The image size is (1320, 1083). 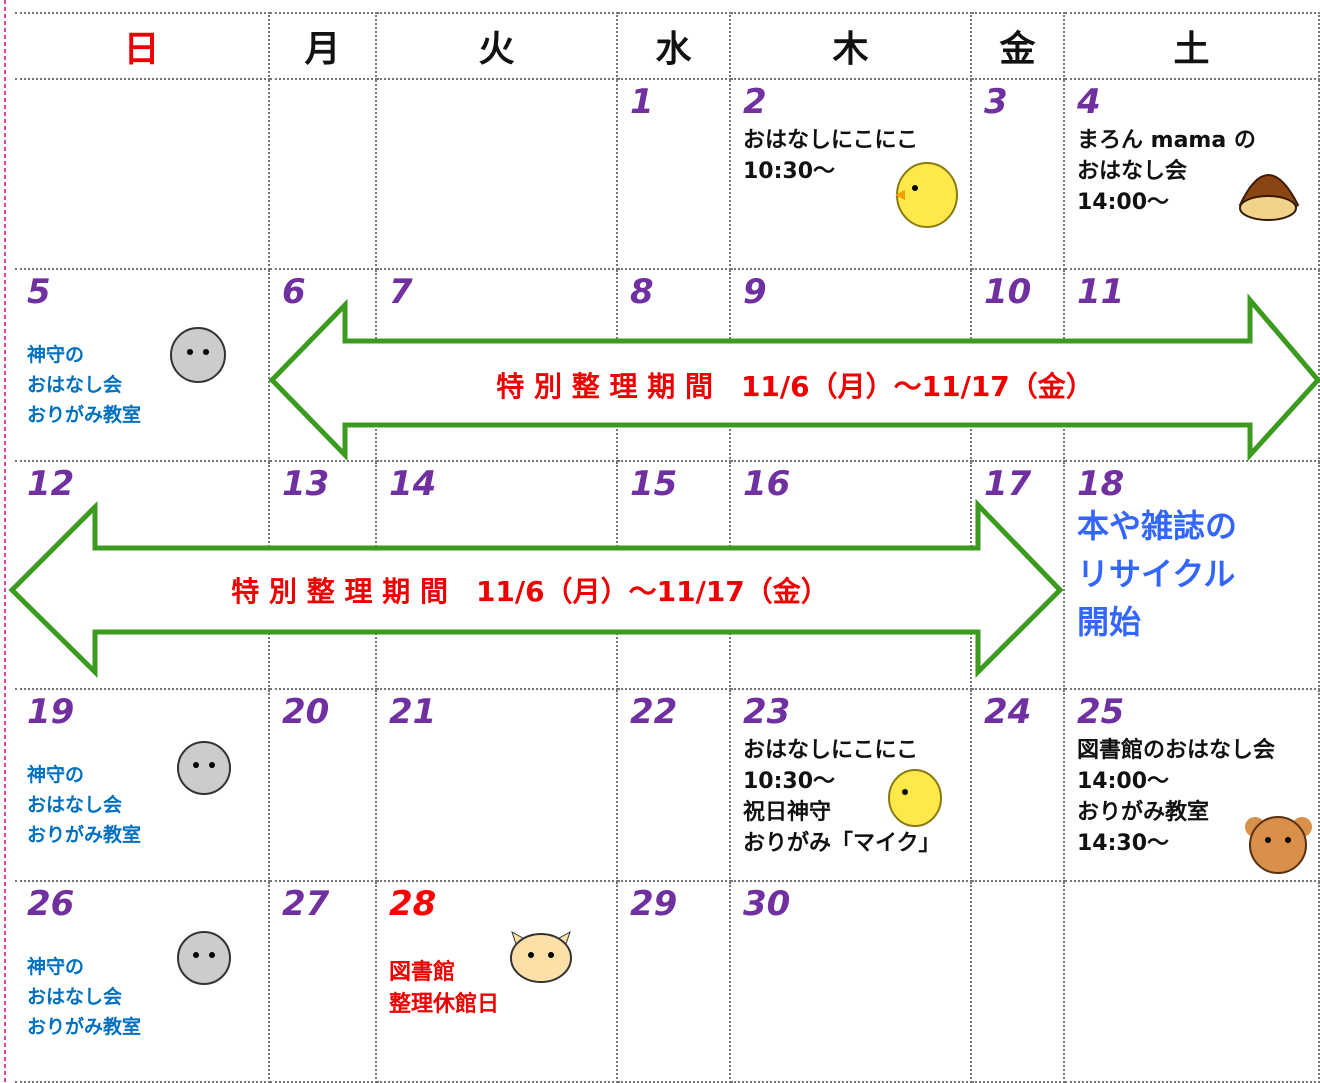 I want to click on day-number: 8, so click(x=642, y=292).